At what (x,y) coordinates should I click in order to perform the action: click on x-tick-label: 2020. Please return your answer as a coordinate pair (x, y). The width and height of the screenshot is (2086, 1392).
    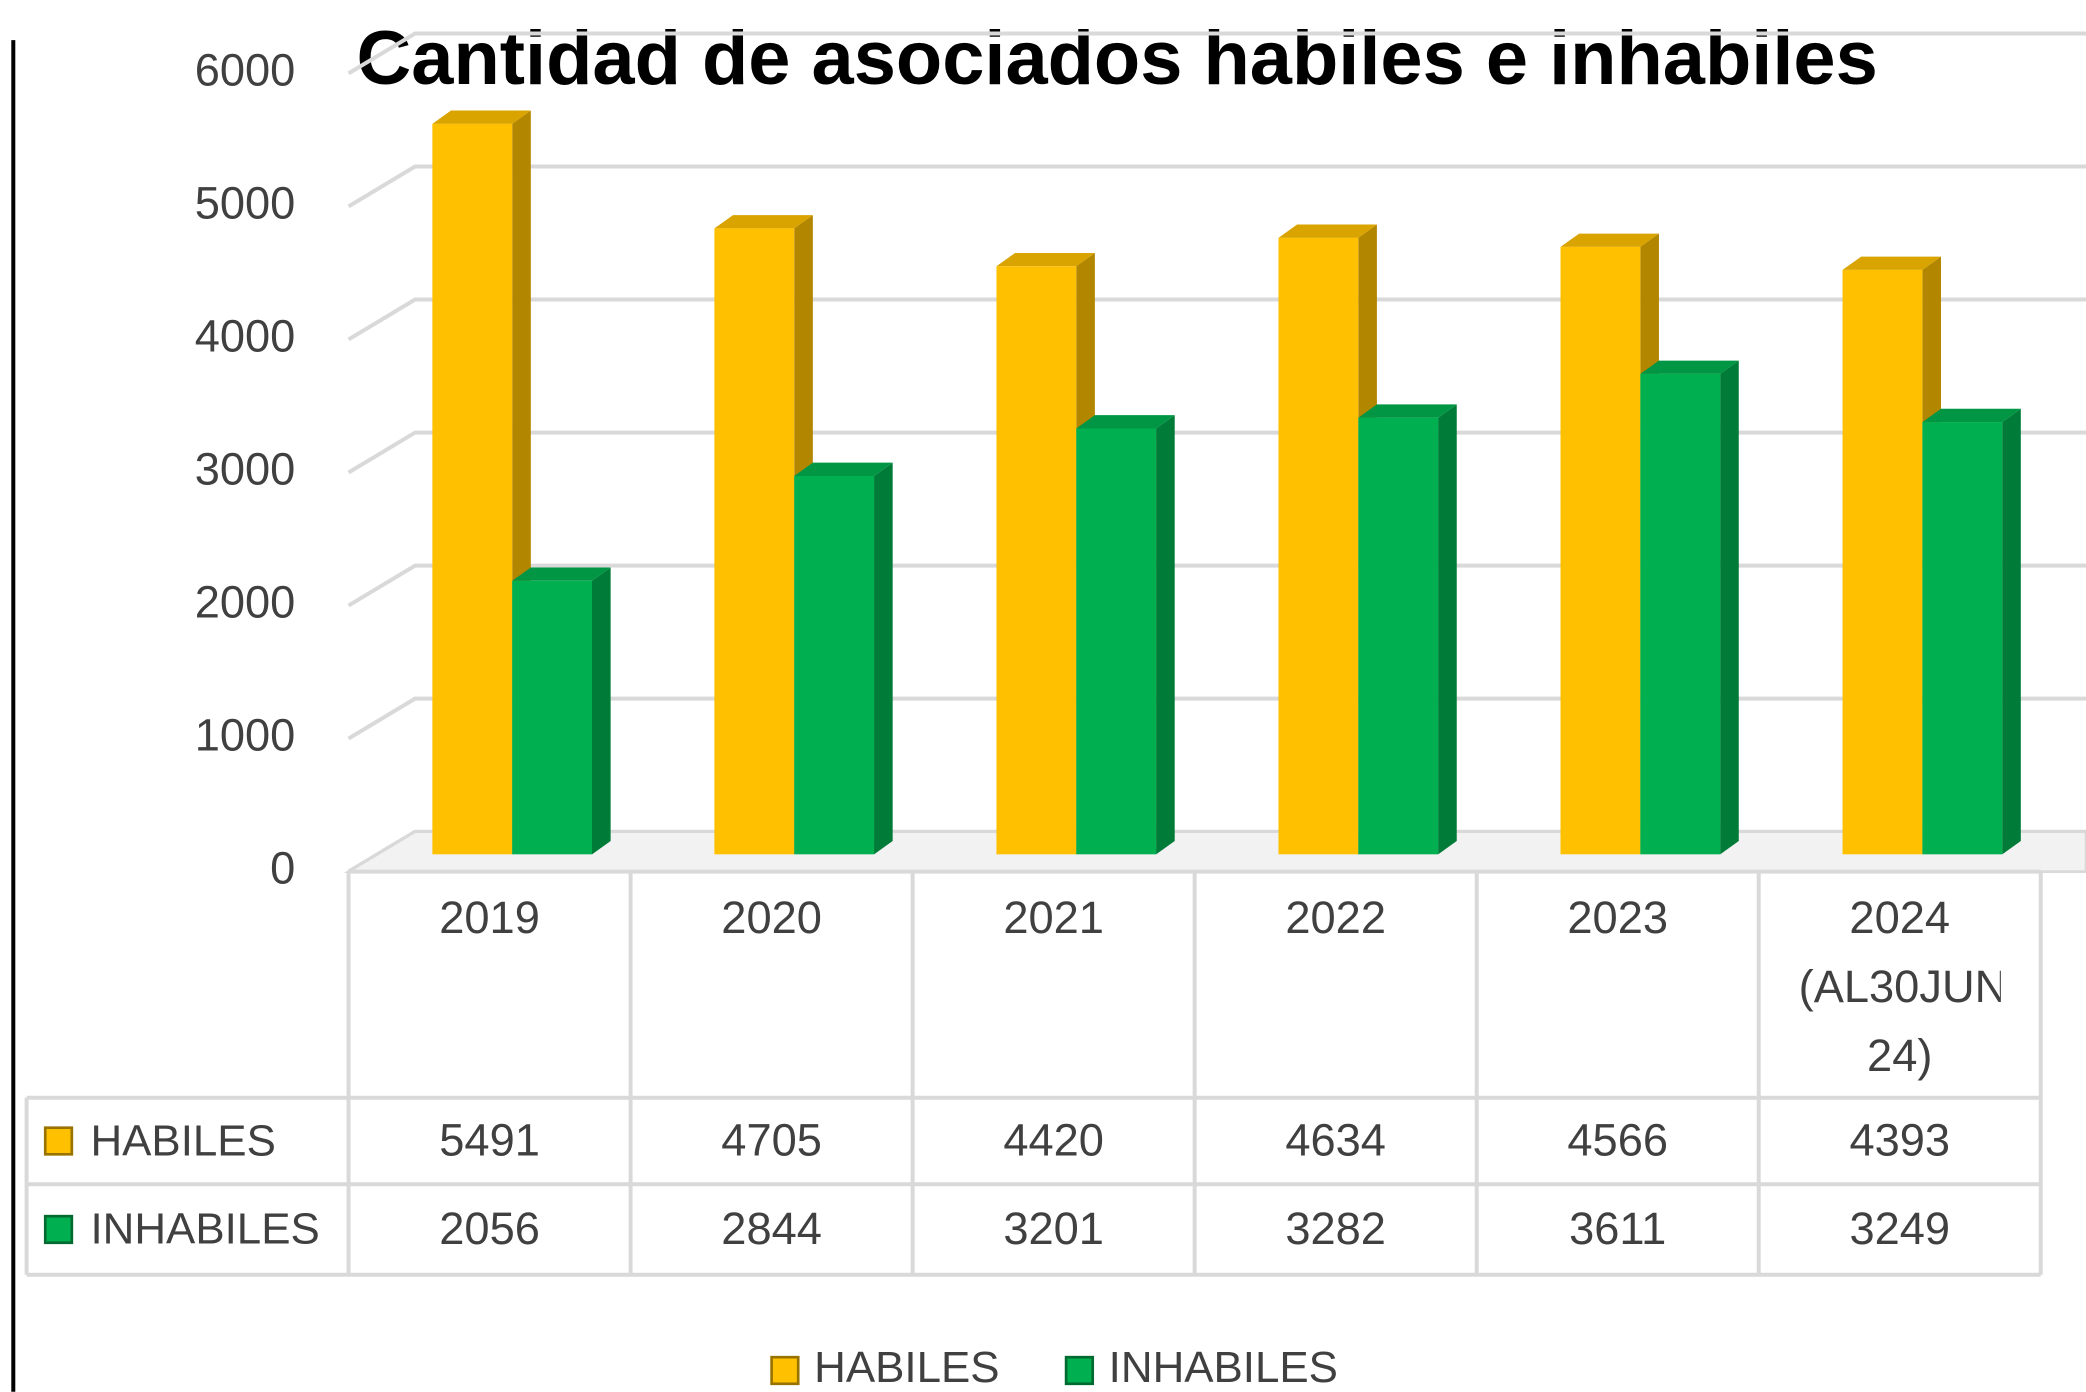
    Looking at the image, I should click on (771, 918).